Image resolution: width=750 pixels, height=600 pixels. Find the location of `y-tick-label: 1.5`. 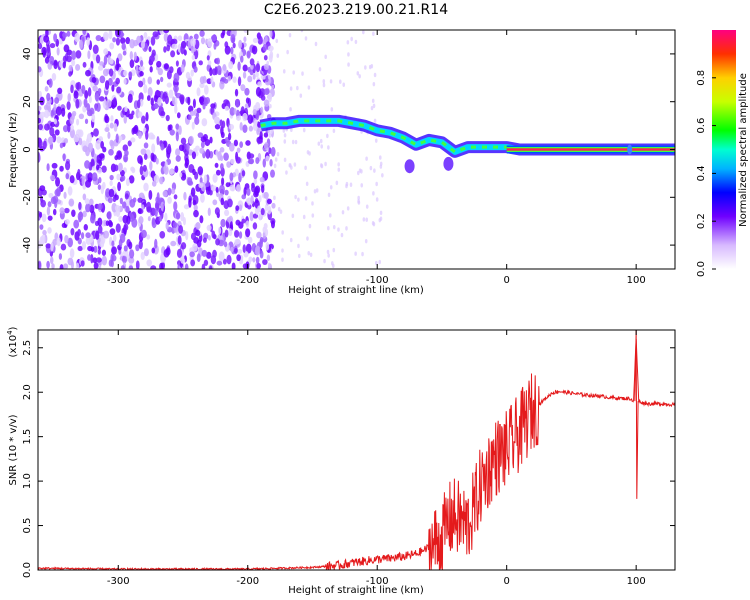

y-tick-label: 1.5 is located at coordinates (27, 437).